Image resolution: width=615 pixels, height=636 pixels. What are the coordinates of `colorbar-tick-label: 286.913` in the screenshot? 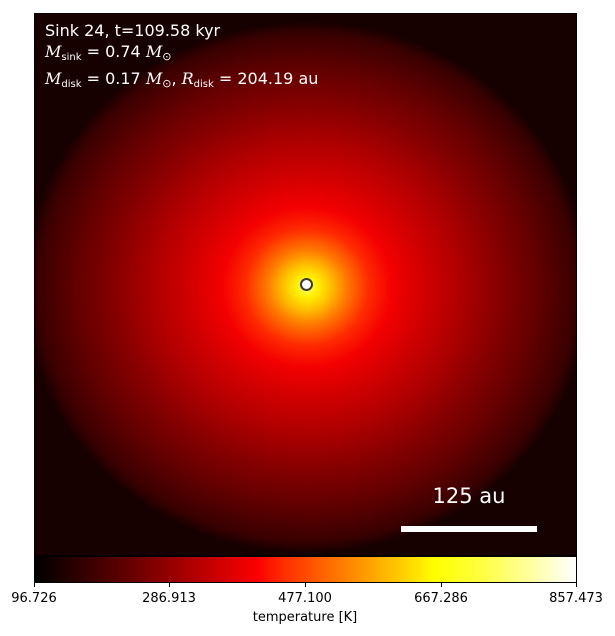 It's located at (169, 598).